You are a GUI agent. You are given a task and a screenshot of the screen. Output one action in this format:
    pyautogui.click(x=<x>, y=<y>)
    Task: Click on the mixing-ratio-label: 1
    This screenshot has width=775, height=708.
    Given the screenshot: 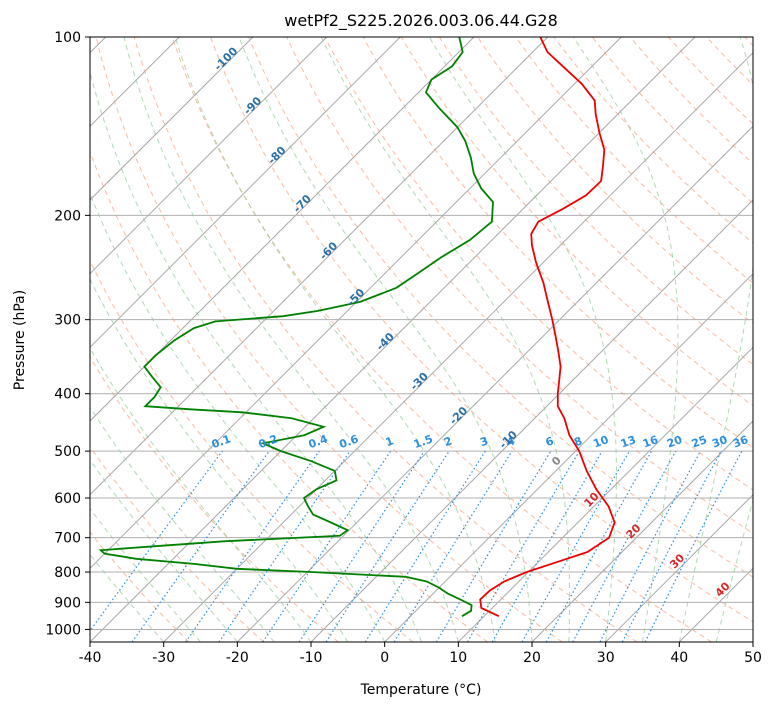 What is the action you would take?
    pyautogui.click(x=390, y=441)
    